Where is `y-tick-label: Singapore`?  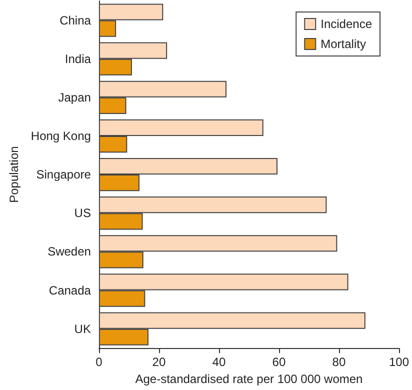 y-tick-label: Singapore is located at coordinates (64, 175).